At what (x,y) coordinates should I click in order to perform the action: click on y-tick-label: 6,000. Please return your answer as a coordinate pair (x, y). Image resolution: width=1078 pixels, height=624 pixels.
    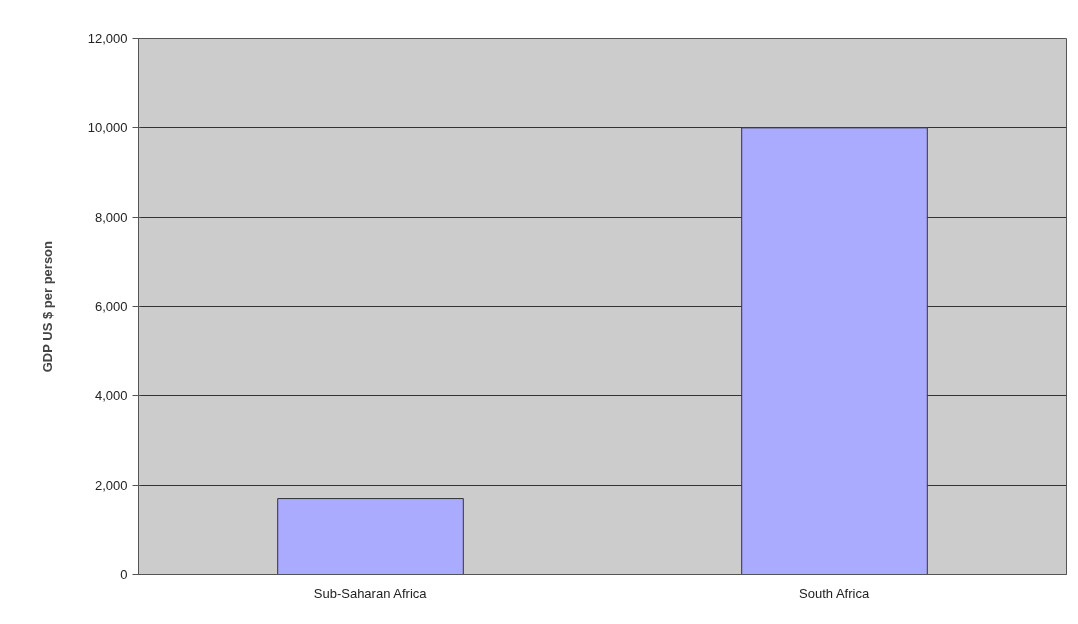
    Looking at the image, I should click on (111, 306).